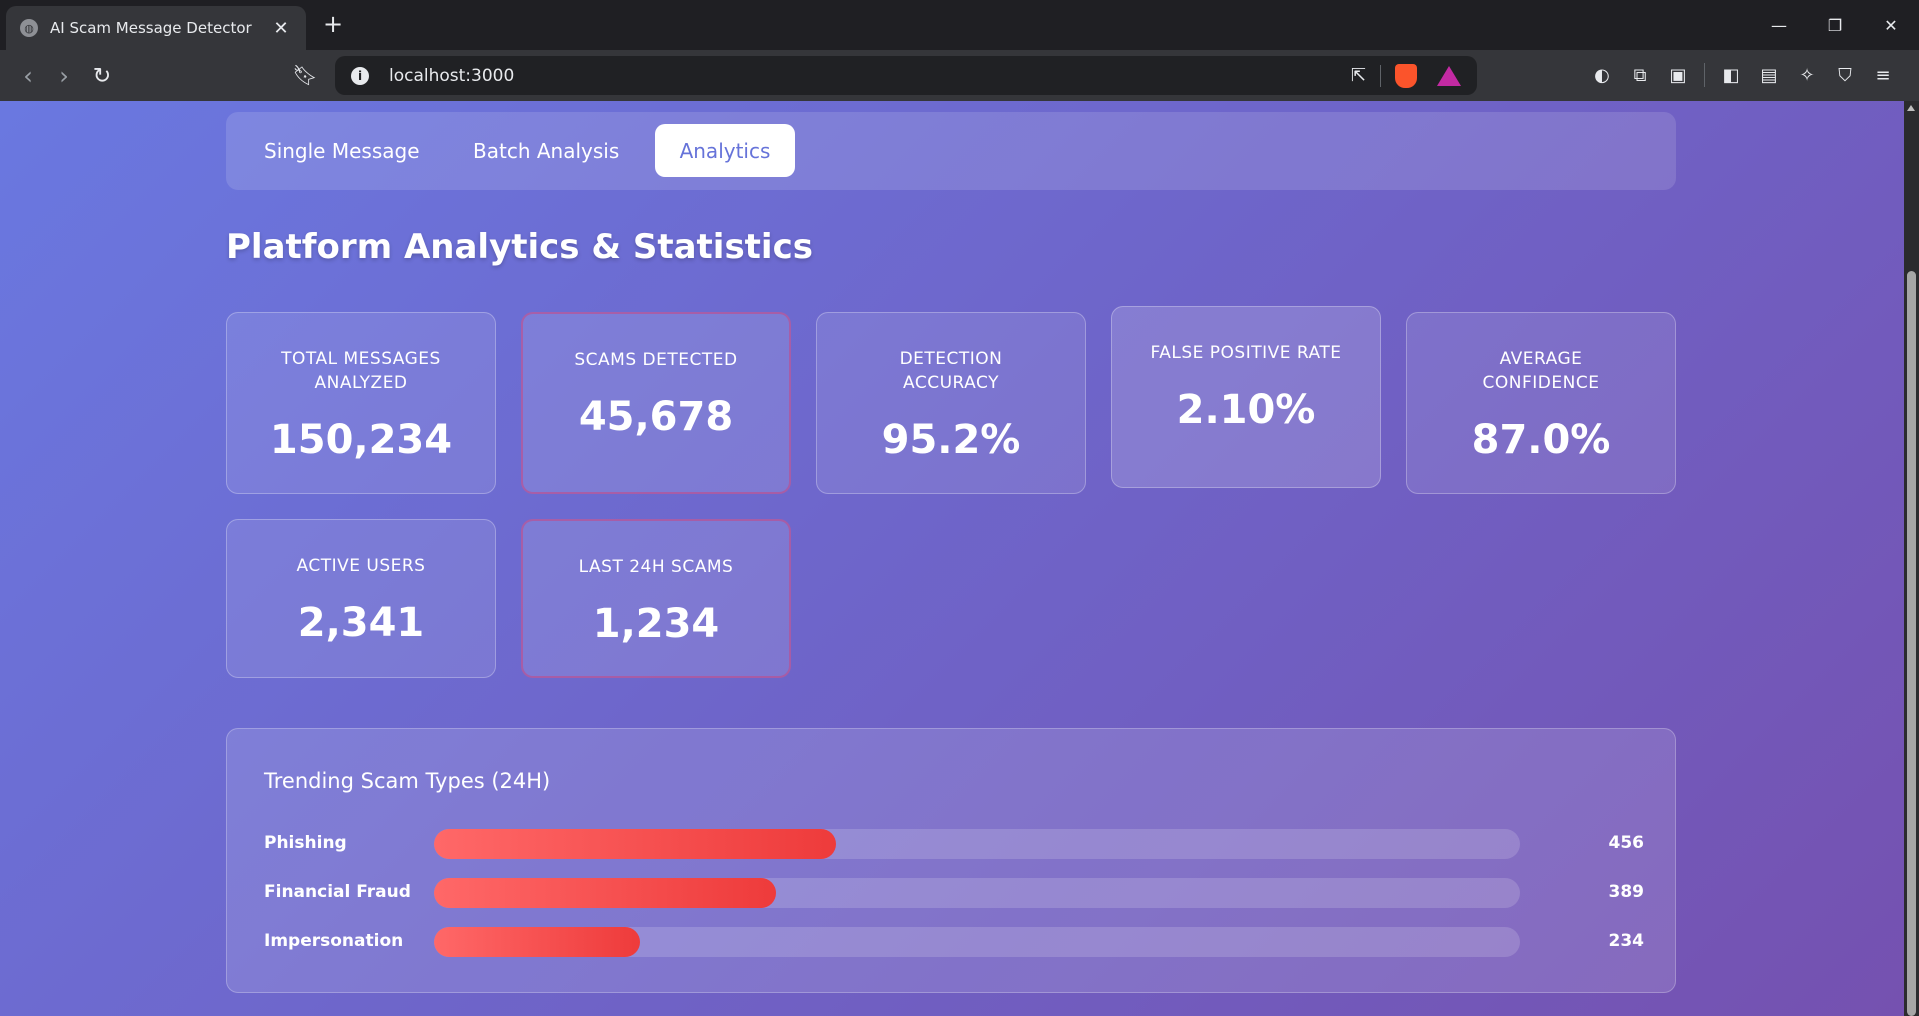  Describe the element at coordinates (656, 360) in the screenshot. I see `stat-label: Scams Detected` at that location.